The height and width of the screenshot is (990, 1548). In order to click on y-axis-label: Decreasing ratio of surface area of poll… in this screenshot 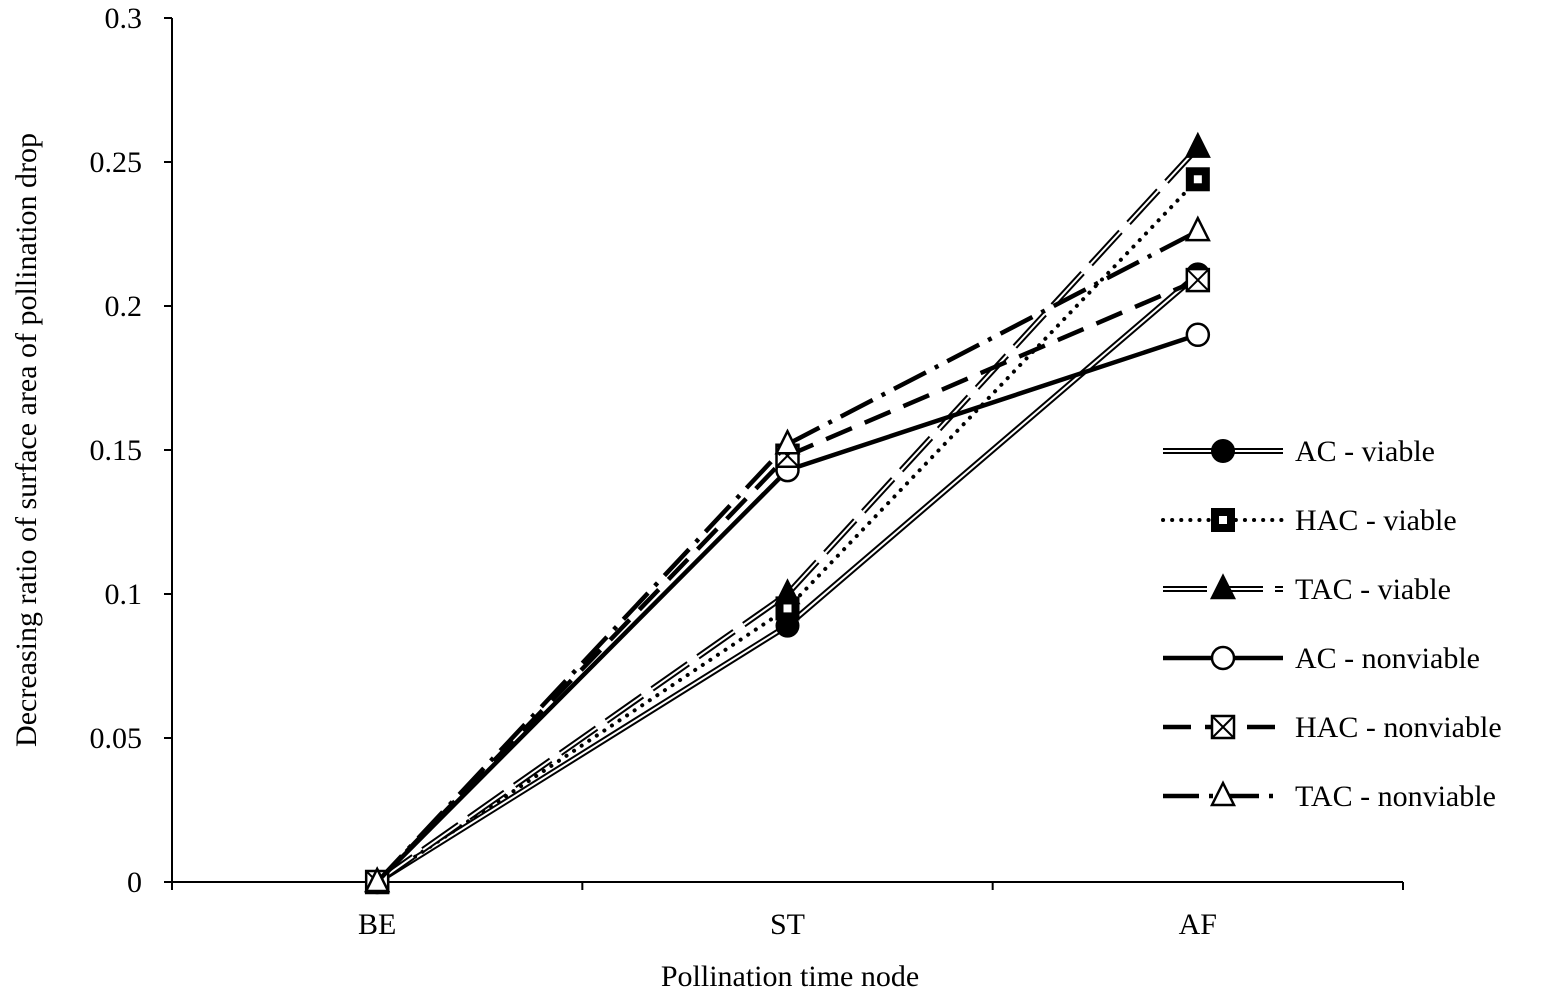, I will do `click(26, 440)`.